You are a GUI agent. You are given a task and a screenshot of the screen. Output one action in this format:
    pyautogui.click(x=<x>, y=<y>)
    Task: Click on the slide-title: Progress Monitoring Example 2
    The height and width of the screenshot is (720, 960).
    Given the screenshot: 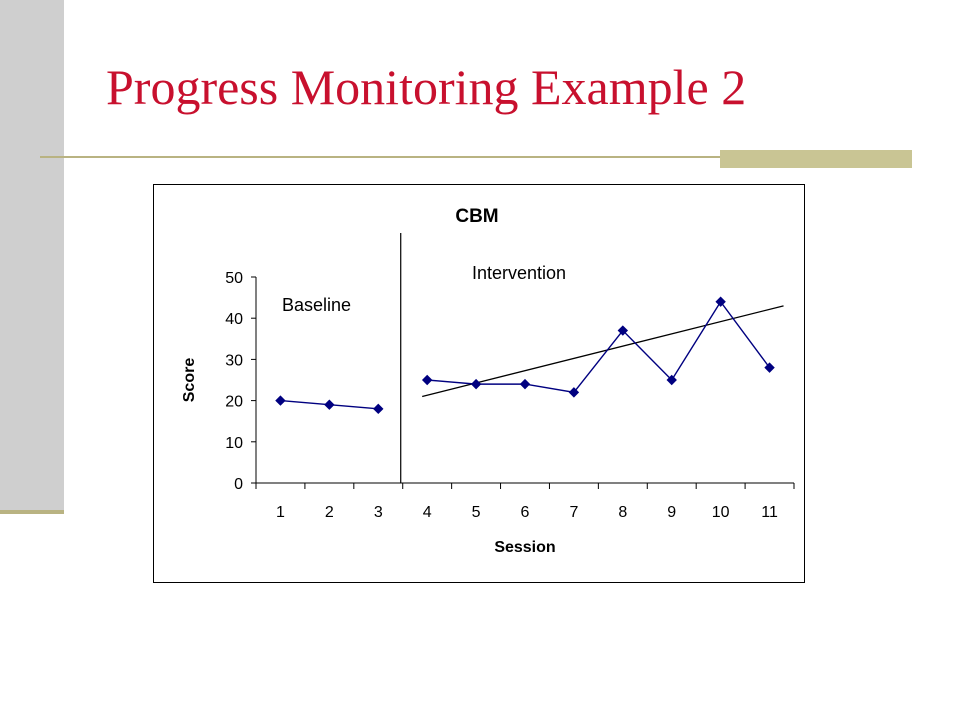 What is the action you would take?
    pyautogui.click(x=426, y=87)
    